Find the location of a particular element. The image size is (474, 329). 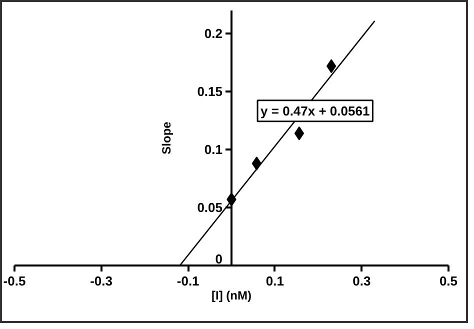

y-tick-label: 0.2 is located at coordinates (213, 34).